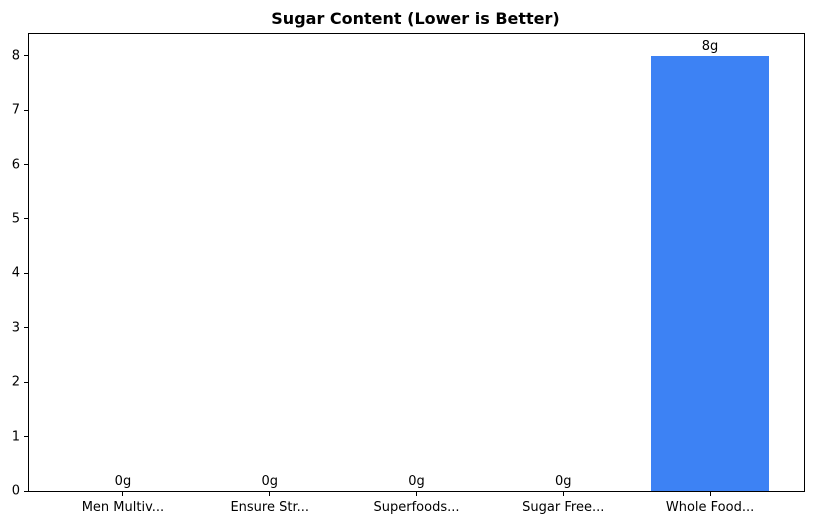 Image resolution: width=813 pixels, height=528 pixels. Describe the element at coordinates (15, 165) in the screenshot. I see `y-tick-label: 6` at that location.